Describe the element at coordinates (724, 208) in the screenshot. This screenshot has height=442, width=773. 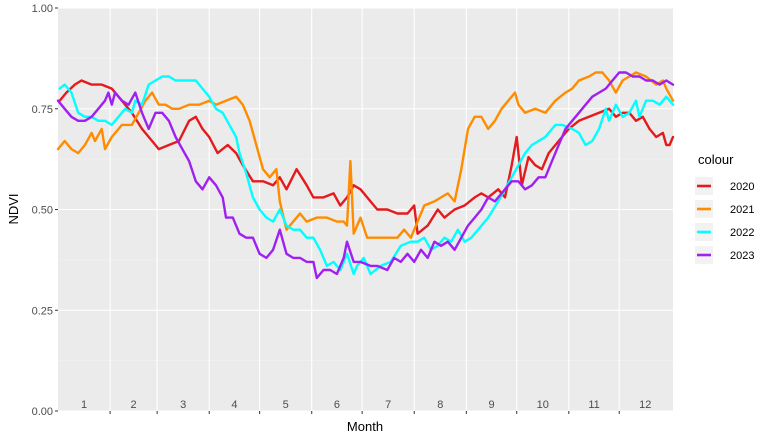
I see `legend: colour 2020 2021 2022 2023` at that location.